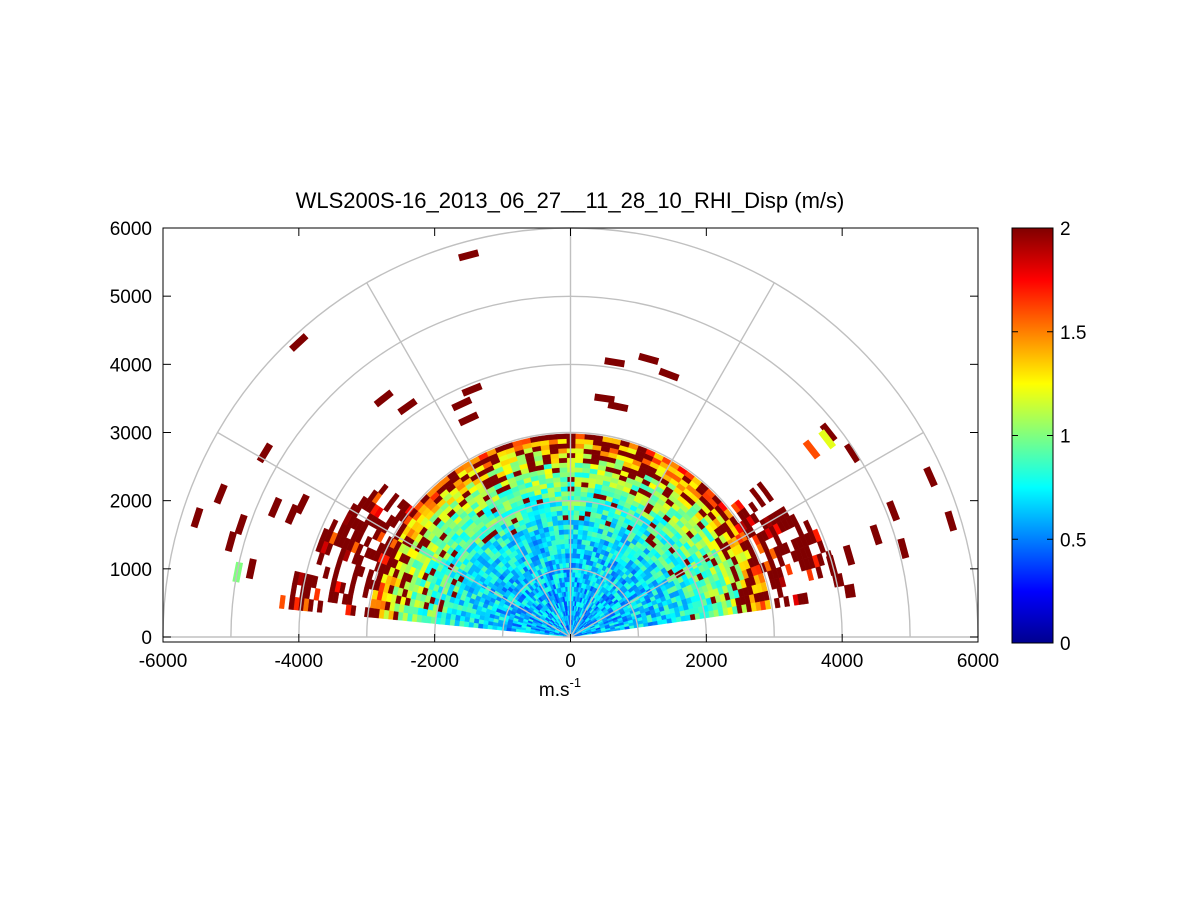 This screenshot has height=901, width=1201. I want to click on colorbar-tick-label: 1.5, so click(1073, 333).